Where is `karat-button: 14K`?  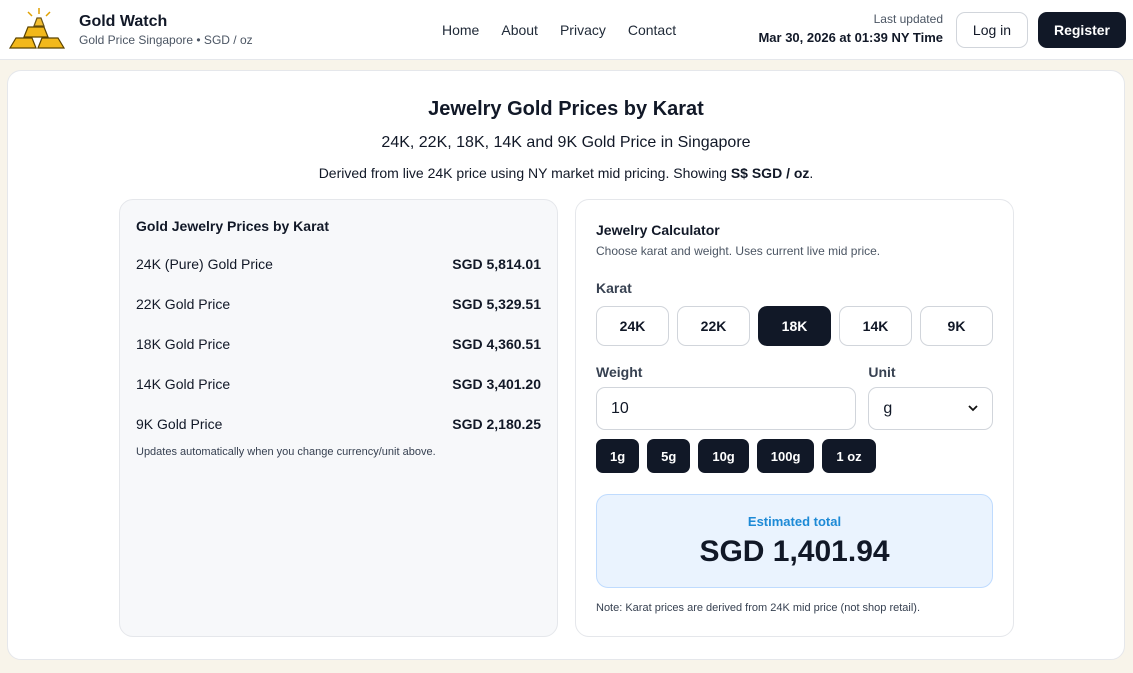 karat-button: 14K is located at coordinates (875, 326).